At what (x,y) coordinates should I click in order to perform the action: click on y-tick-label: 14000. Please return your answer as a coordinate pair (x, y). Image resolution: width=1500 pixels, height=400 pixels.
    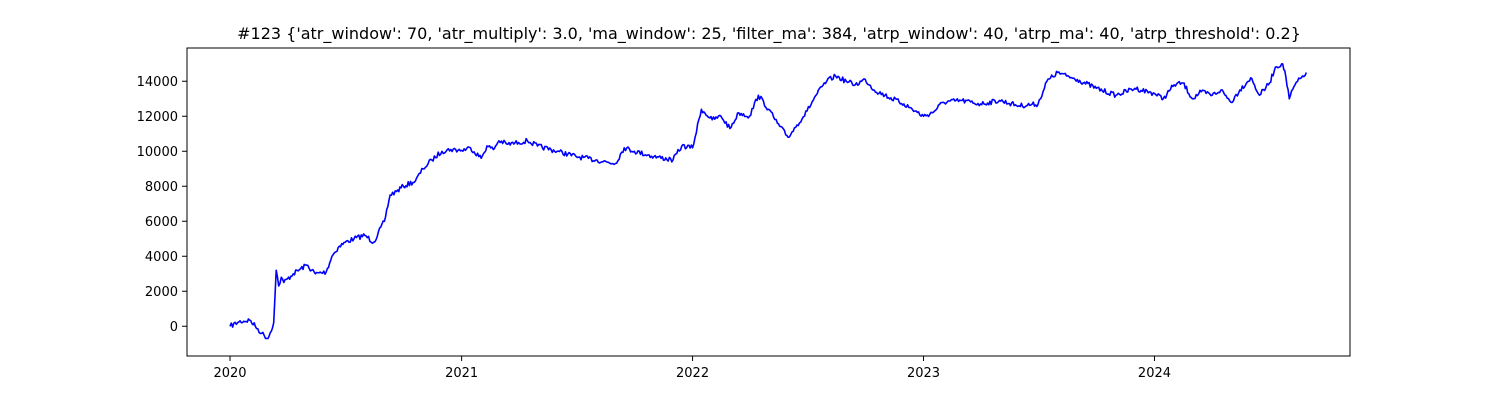
    Looking at the image, I should click on (157, 82).